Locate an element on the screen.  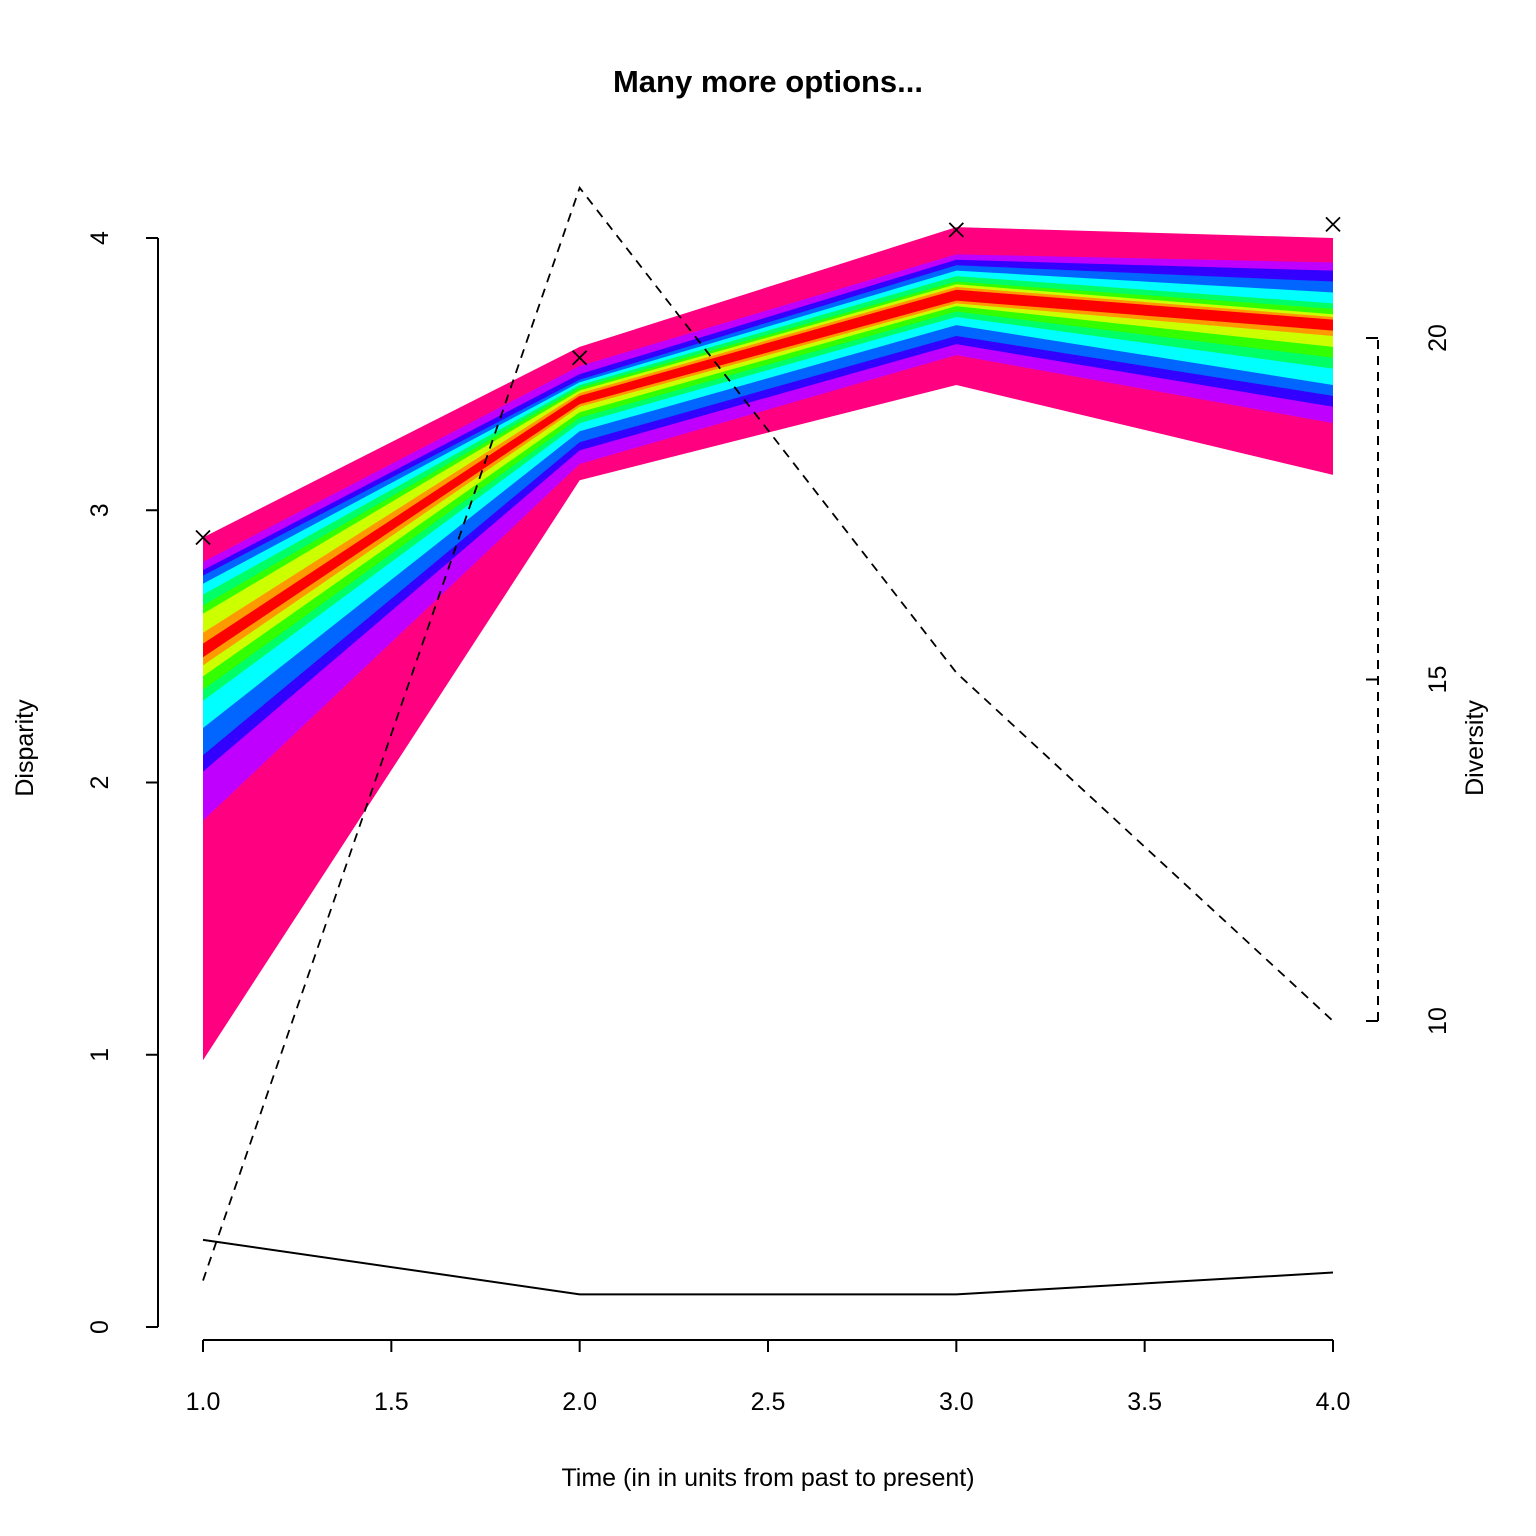
x-axis-label: Time (in in units from past to present) is located at coordinates (767, 1478).